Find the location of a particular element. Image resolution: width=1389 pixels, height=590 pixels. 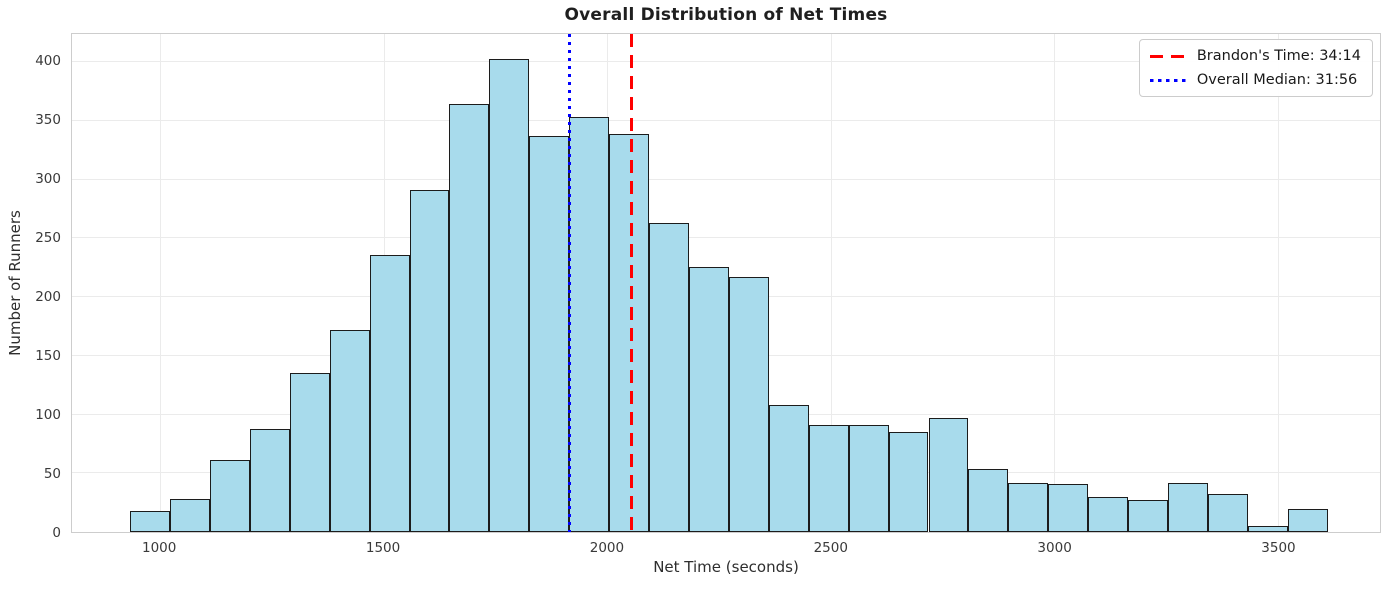

x-tick-label: 2500 is located at coordinates (830, 548).